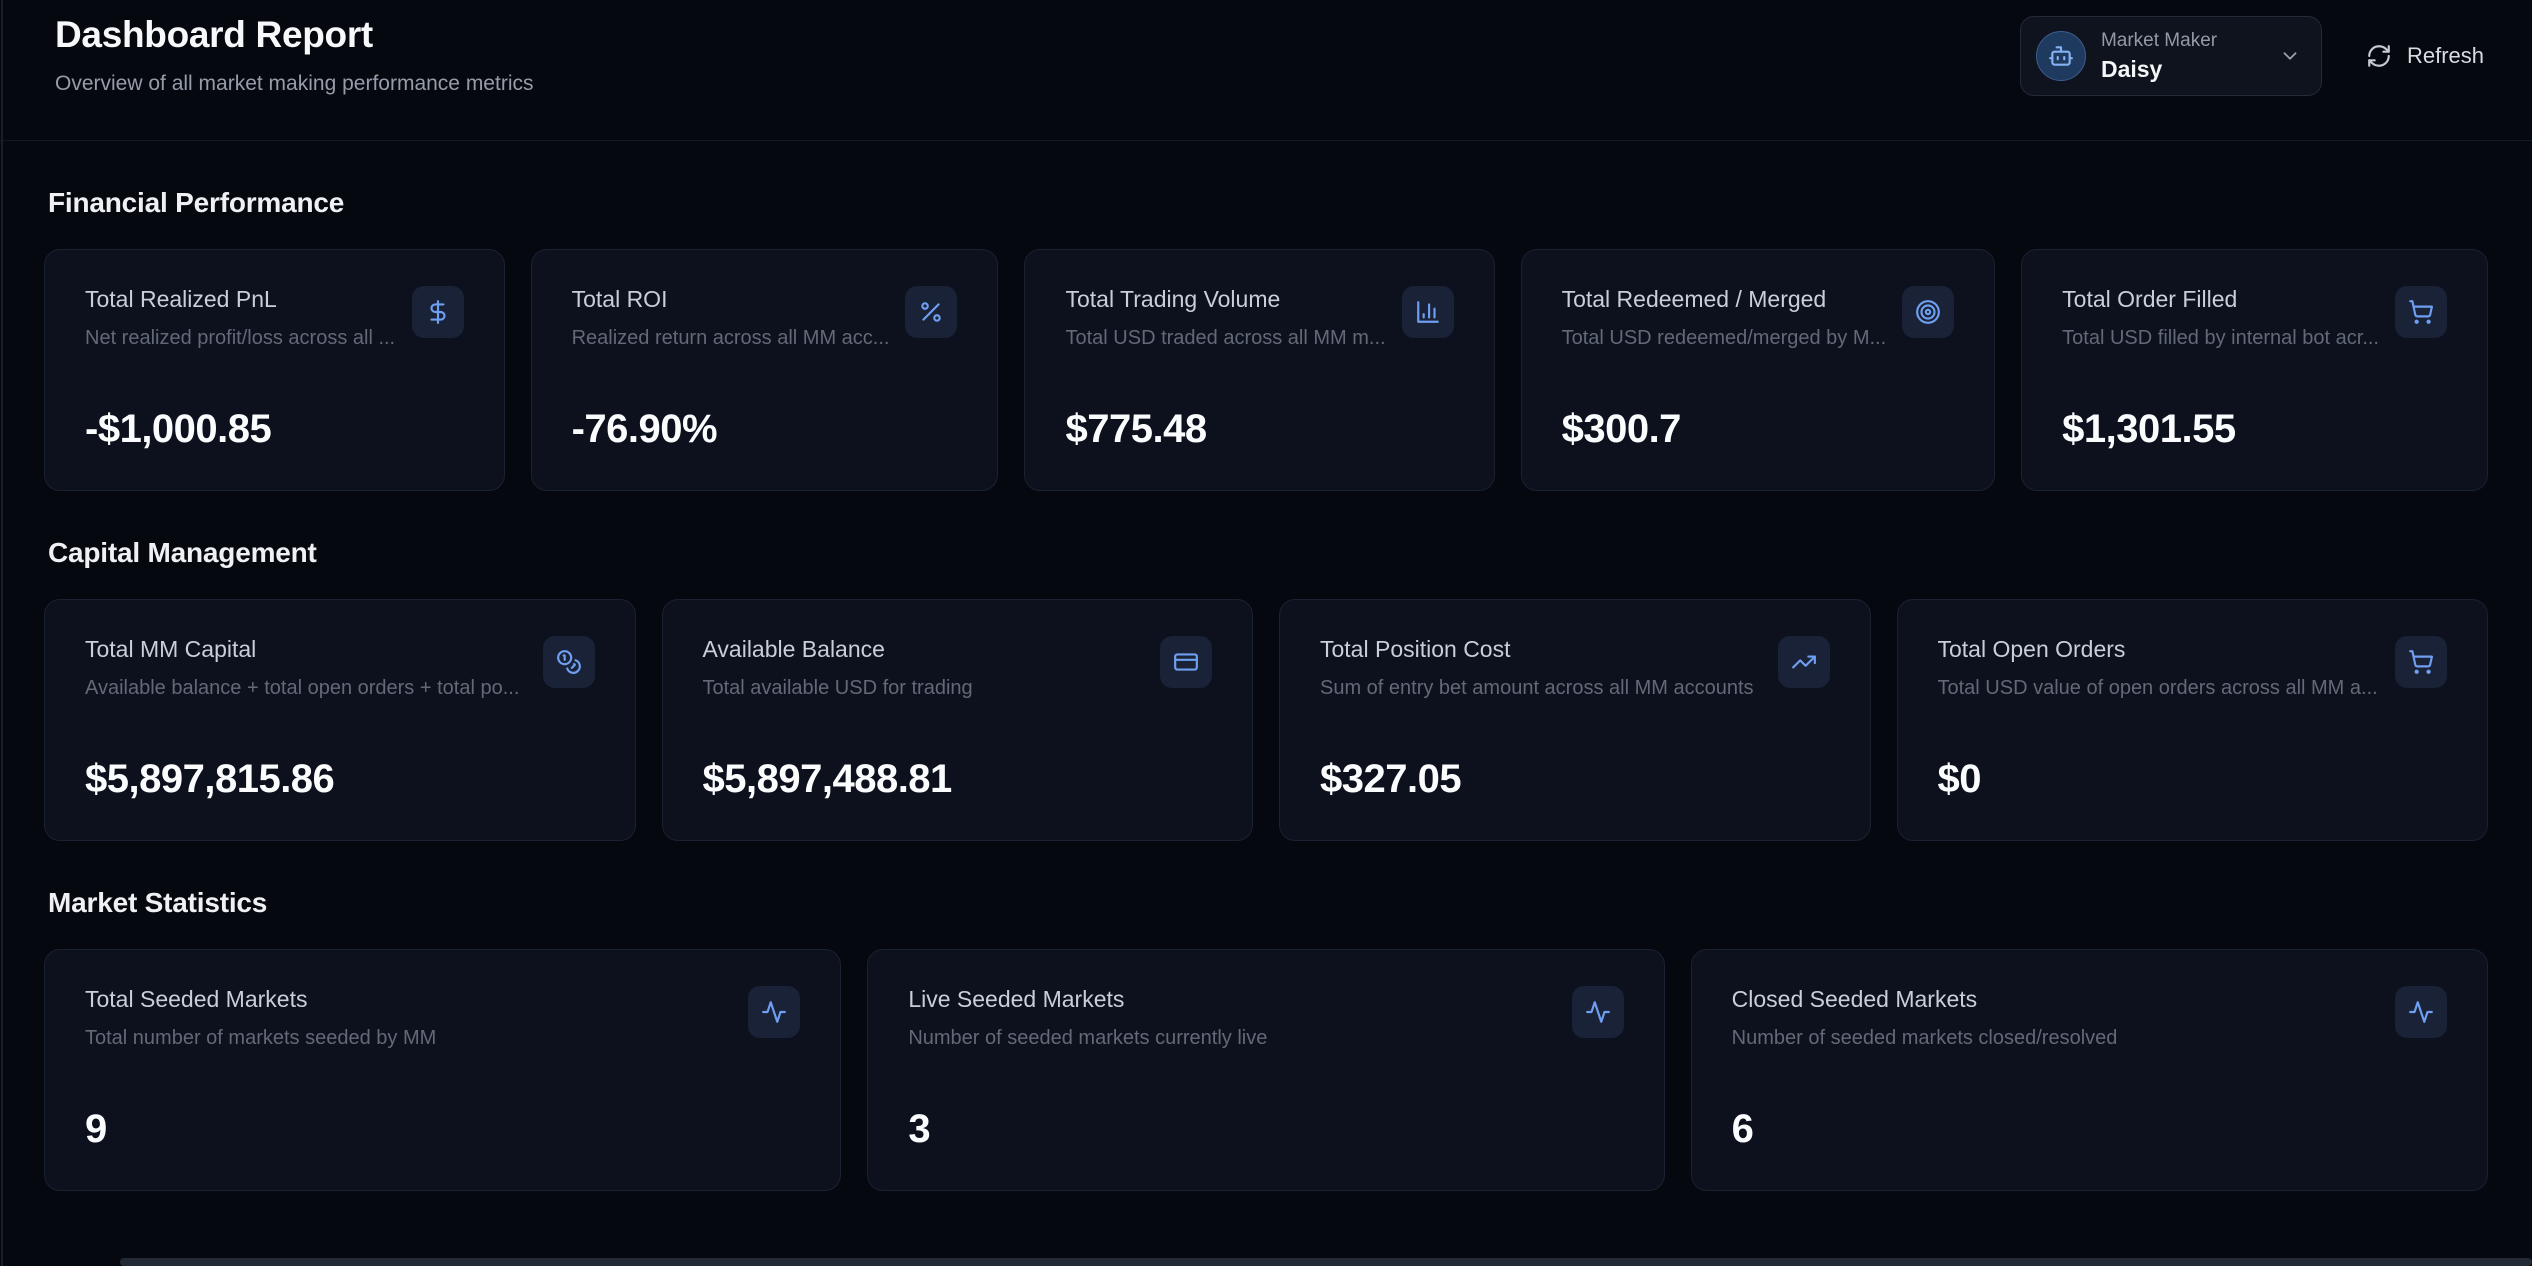  What do you see at coordinates (214, 34) in the screenshot?
I see `page-title: Dashboard Report` at bounding box center [214, 34].